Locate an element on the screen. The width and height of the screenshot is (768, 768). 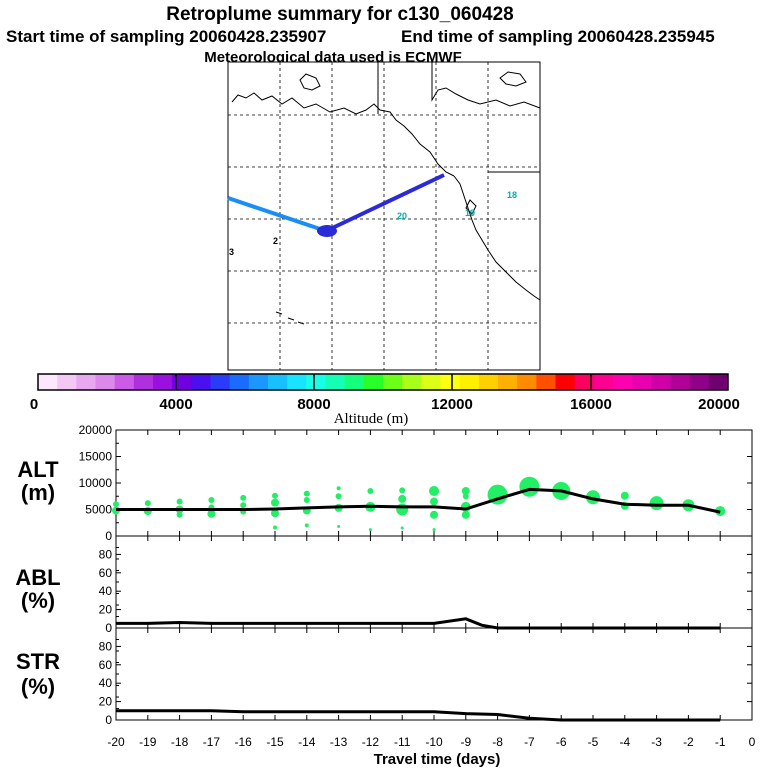
colorbar-tick-4000: 4000 is located at coordinates (175, 404).